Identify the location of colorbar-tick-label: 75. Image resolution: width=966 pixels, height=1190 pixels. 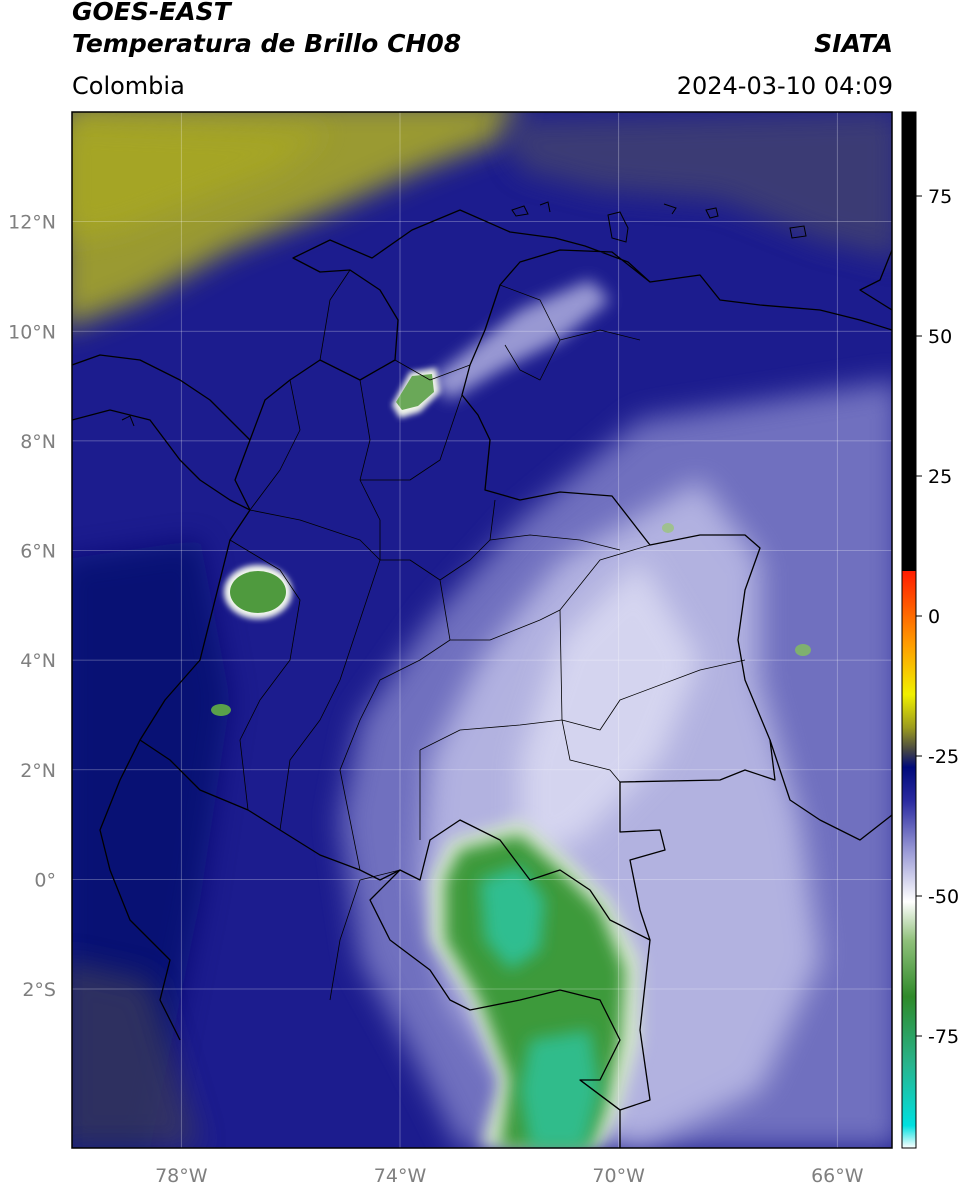
(940, 197).